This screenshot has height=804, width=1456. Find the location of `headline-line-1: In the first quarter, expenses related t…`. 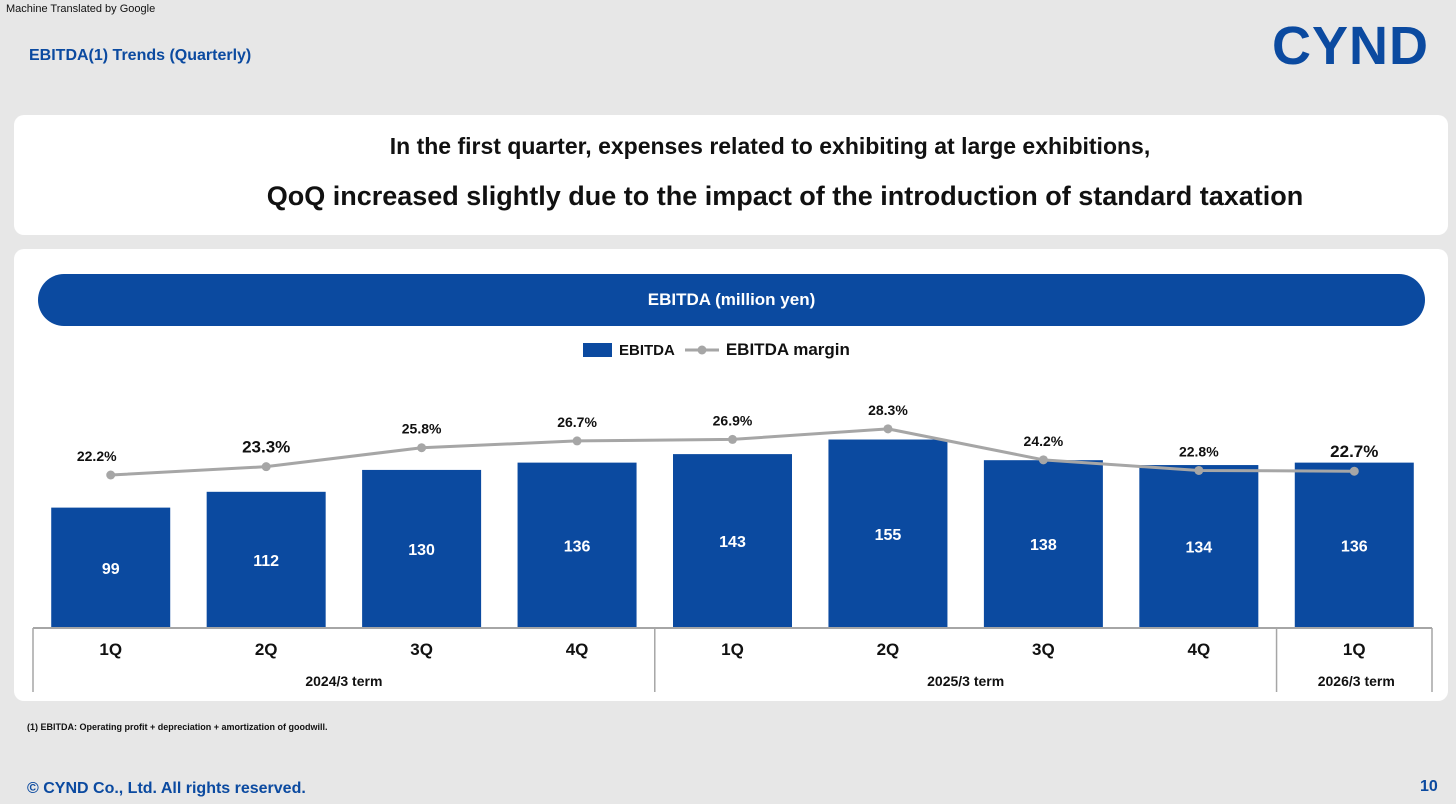

headline-line-1: In the first quarter, expenses related t… is located at coordinates (770, 146).